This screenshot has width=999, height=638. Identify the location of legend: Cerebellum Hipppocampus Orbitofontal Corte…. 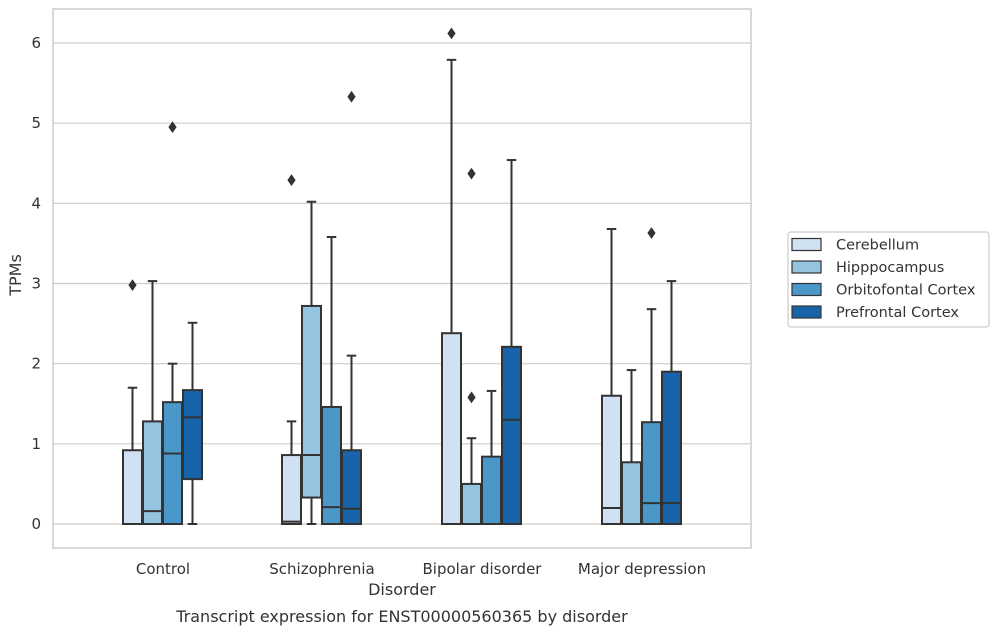
(888, 279).